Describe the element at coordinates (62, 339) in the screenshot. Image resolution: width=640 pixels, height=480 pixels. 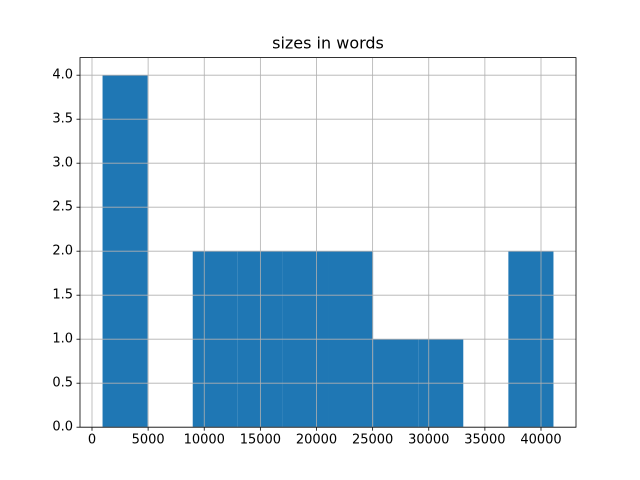
I see `y-tick-label: 1.0` at that location.